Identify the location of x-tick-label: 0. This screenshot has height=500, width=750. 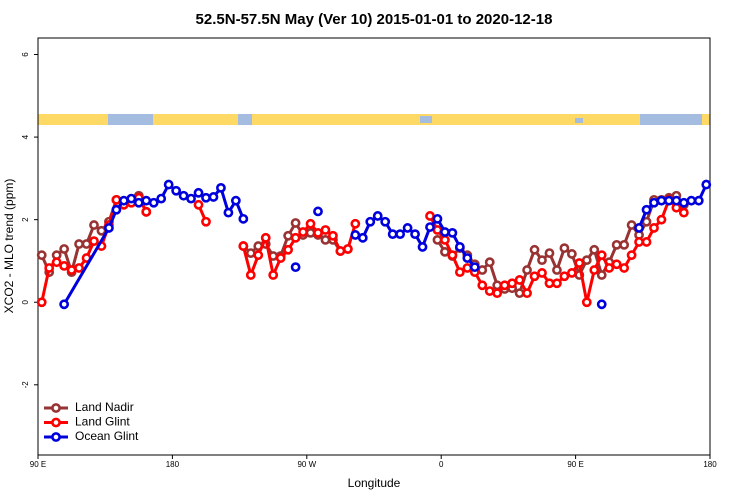
(441, 464).